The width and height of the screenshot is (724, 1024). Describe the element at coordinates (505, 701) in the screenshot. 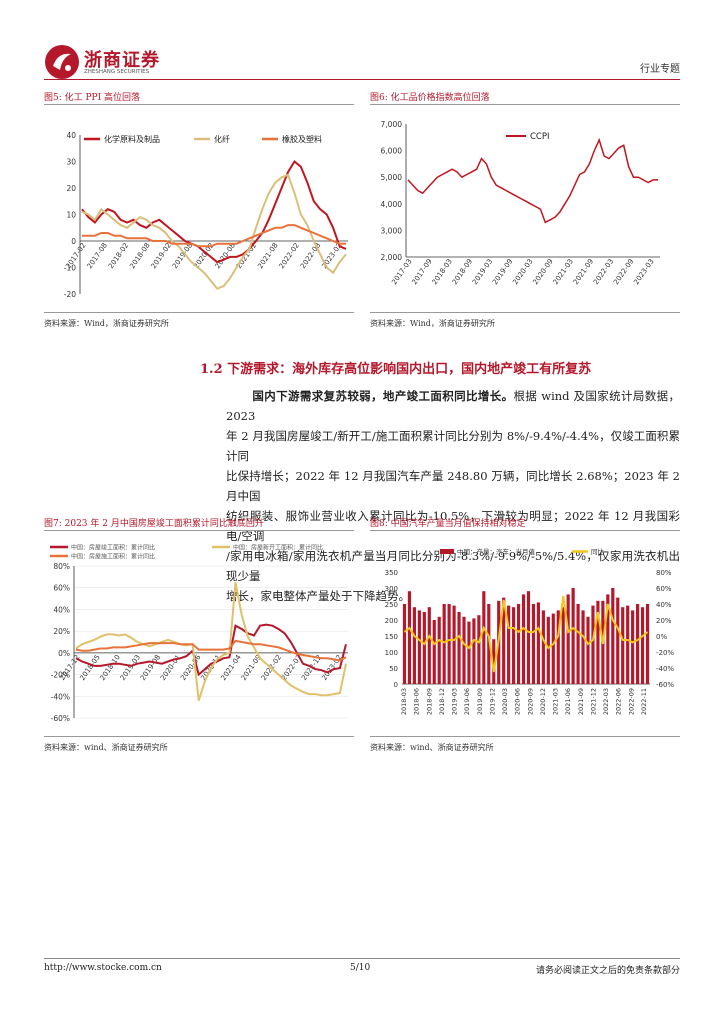

I see `x-tick-label: 2020-03` at that location.